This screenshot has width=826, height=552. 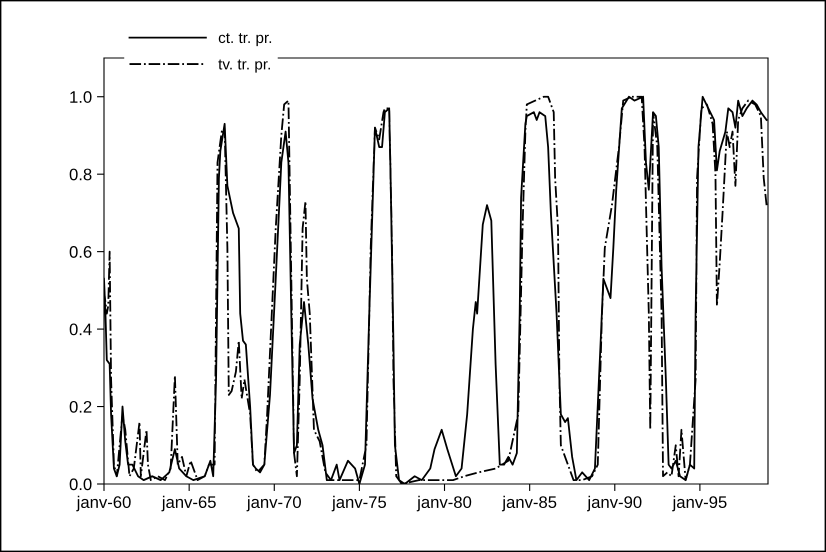 I want to click on x-tick-label: janv-60, so click(x=103, y=504).